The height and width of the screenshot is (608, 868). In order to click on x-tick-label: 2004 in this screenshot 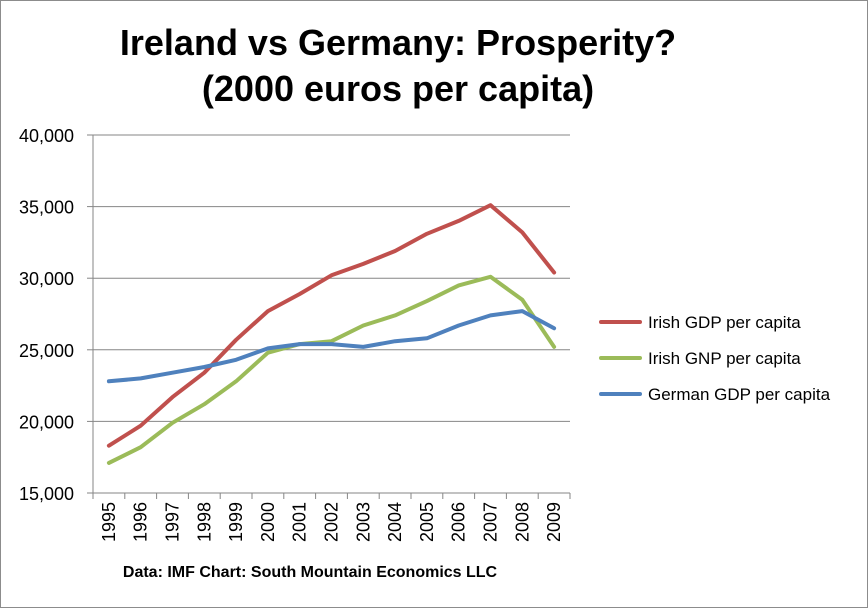, I will do `click(395, 522)`.